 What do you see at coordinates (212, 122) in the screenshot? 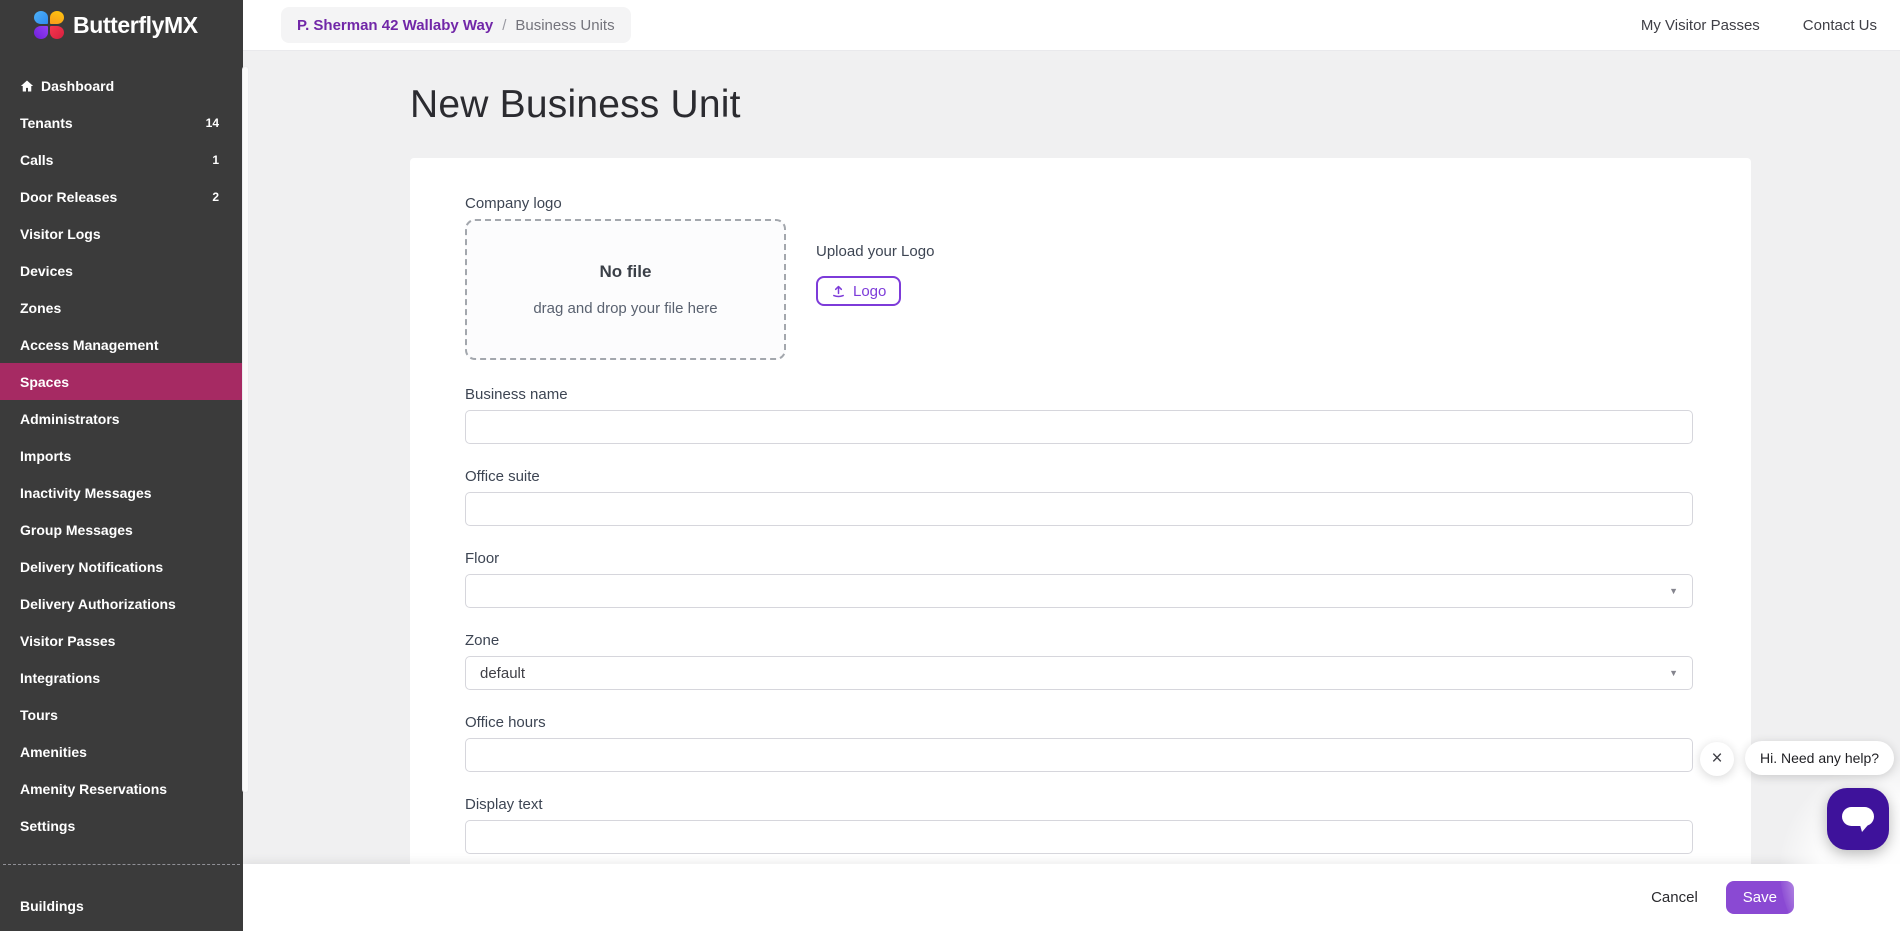
I see `badge-count: 14` at bounding box center [212, 122].